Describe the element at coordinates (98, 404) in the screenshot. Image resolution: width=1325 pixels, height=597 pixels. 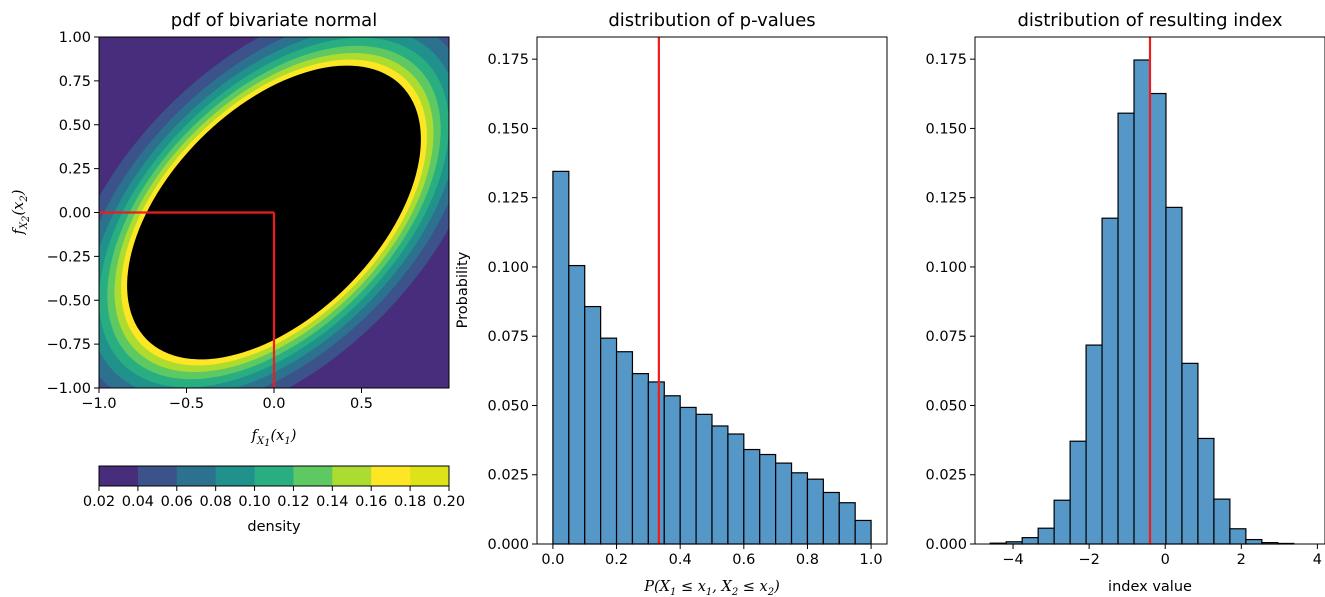
I see `contour-x-tick-label: −1.0` at that location.